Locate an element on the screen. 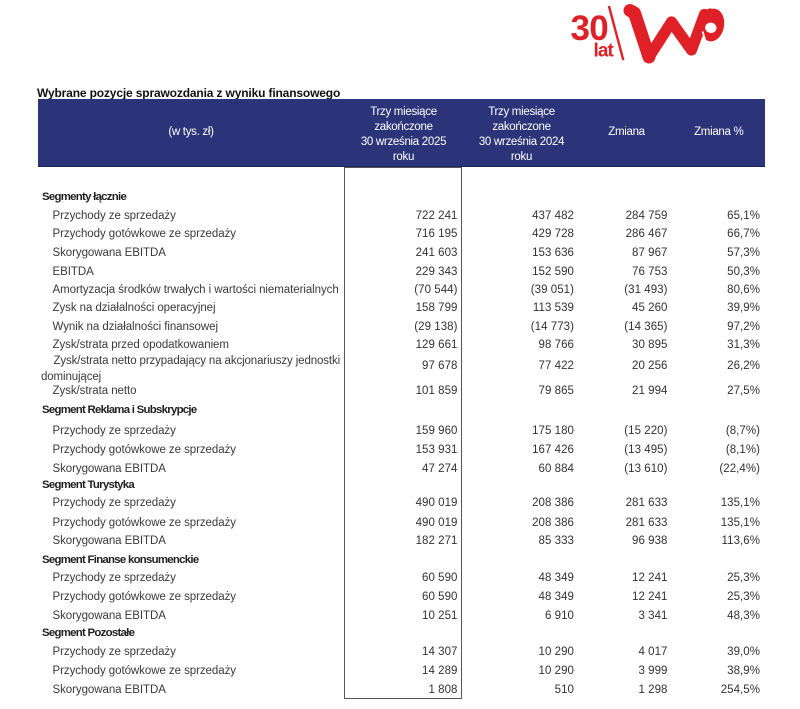 Image resolution: width=800 pixels, height=709 pixels. svg-text: 30 is located at coordinates (590, 28).